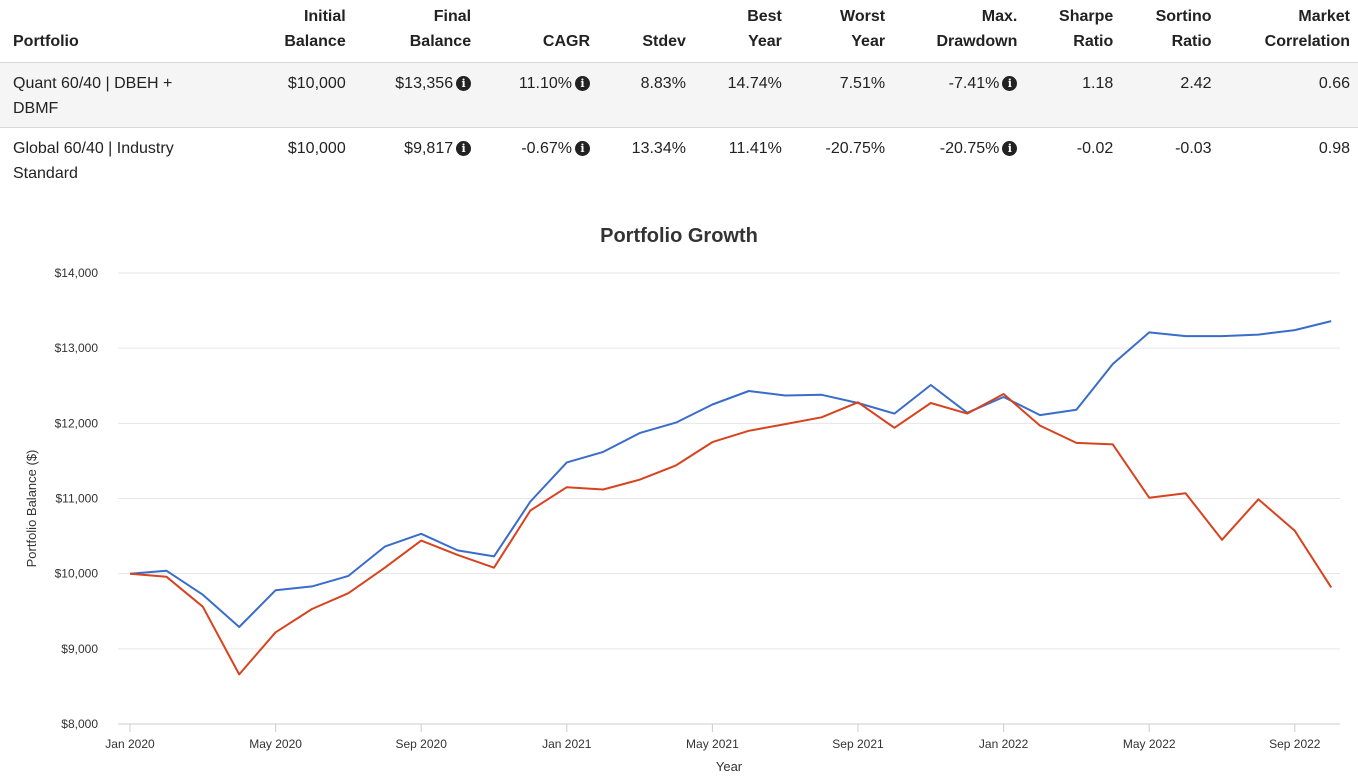 The image size is (1358, 781). Describe the element at coordinates (1073, 31) in the screenshot. I see `header-sharpe-ratio: Sharpe Ratio` at that location.